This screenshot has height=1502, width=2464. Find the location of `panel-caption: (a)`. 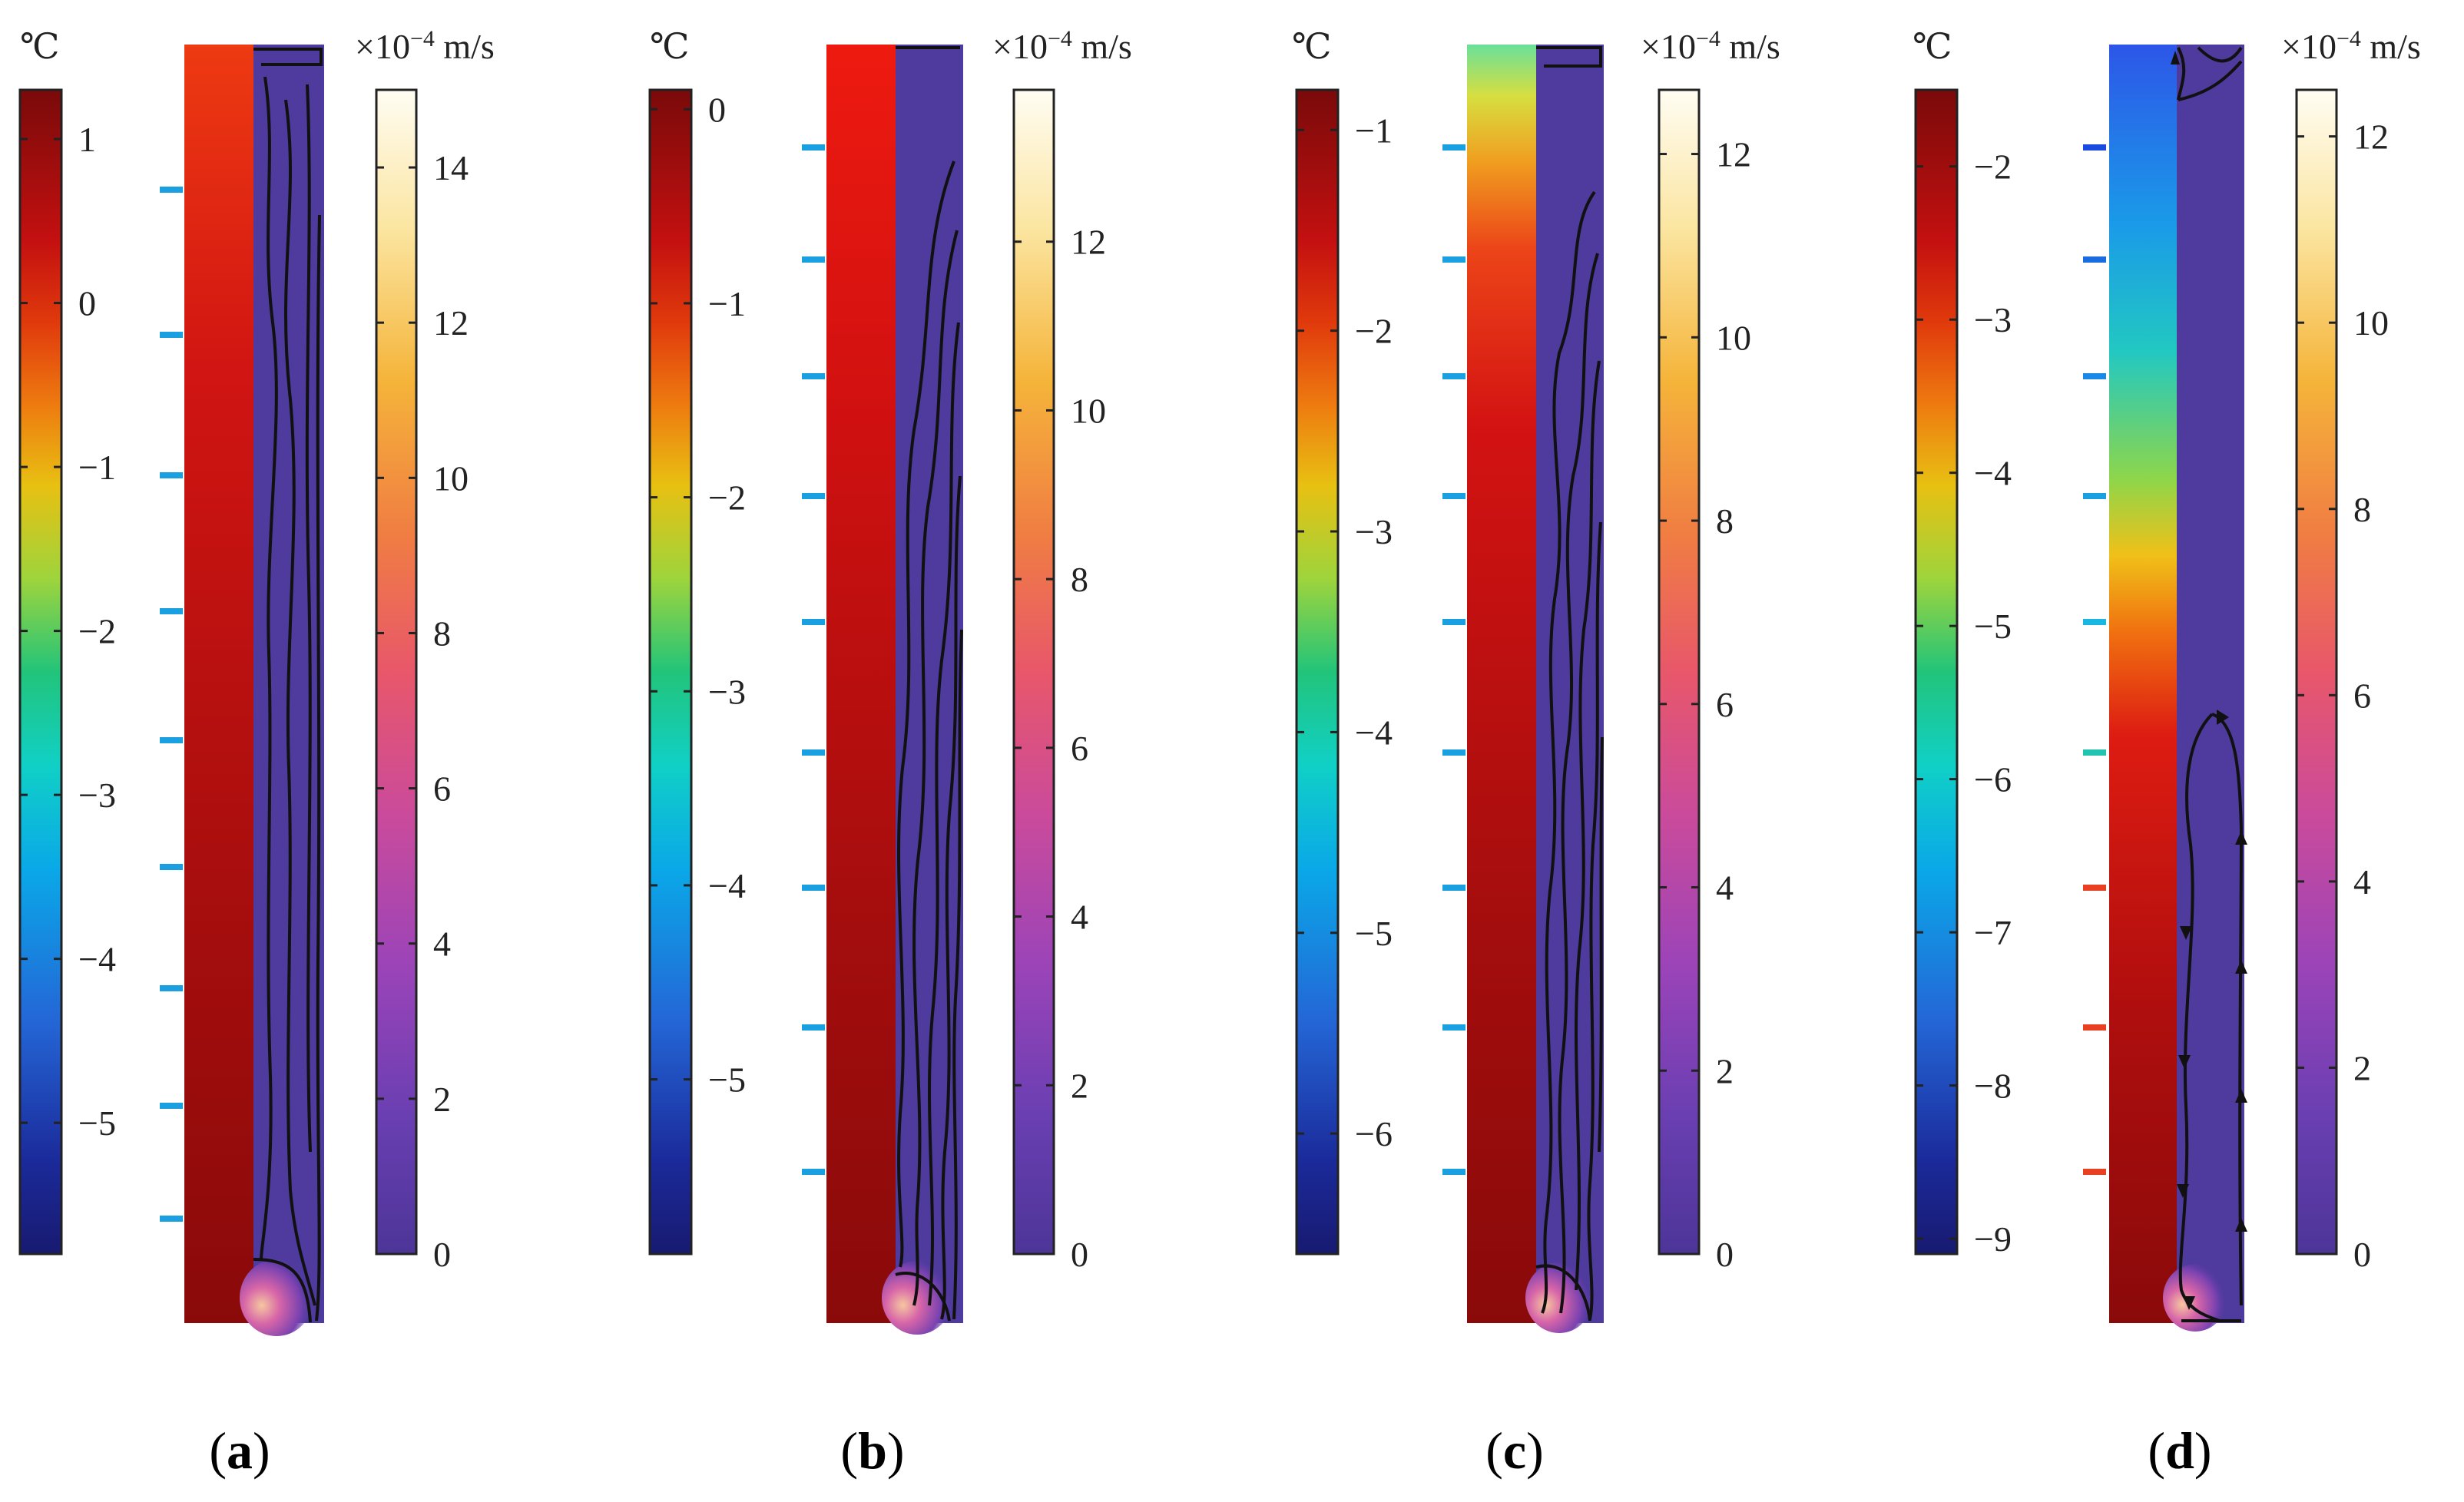

panel-caption: (a) is located at coordinates (240, 1451).